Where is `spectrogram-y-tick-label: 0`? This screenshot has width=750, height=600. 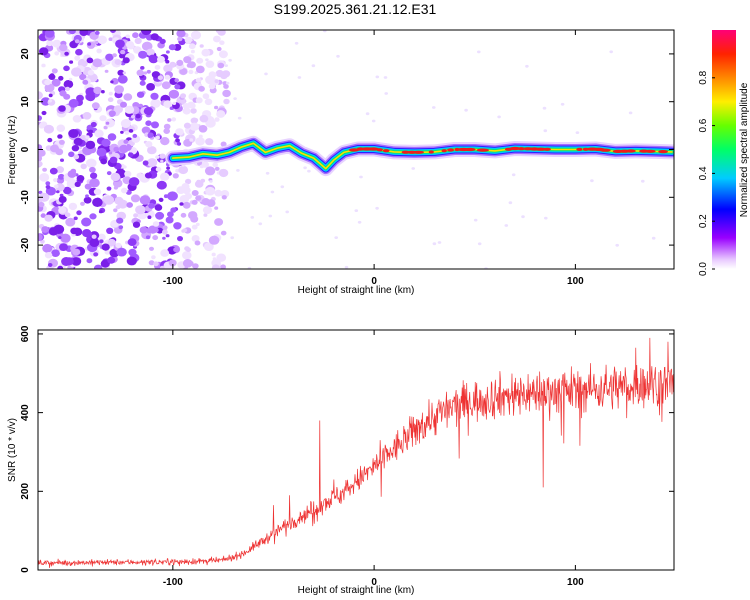
spectrogram-y-tick-label: 0 is located at coordinates (25, 149).